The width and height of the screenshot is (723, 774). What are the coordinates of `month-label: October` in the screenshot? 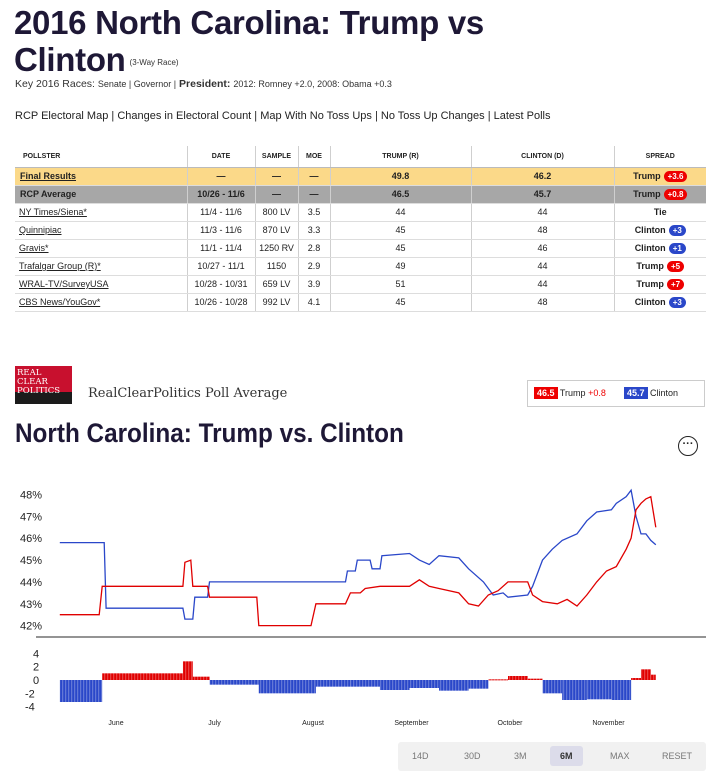 It's located at (511, 723).